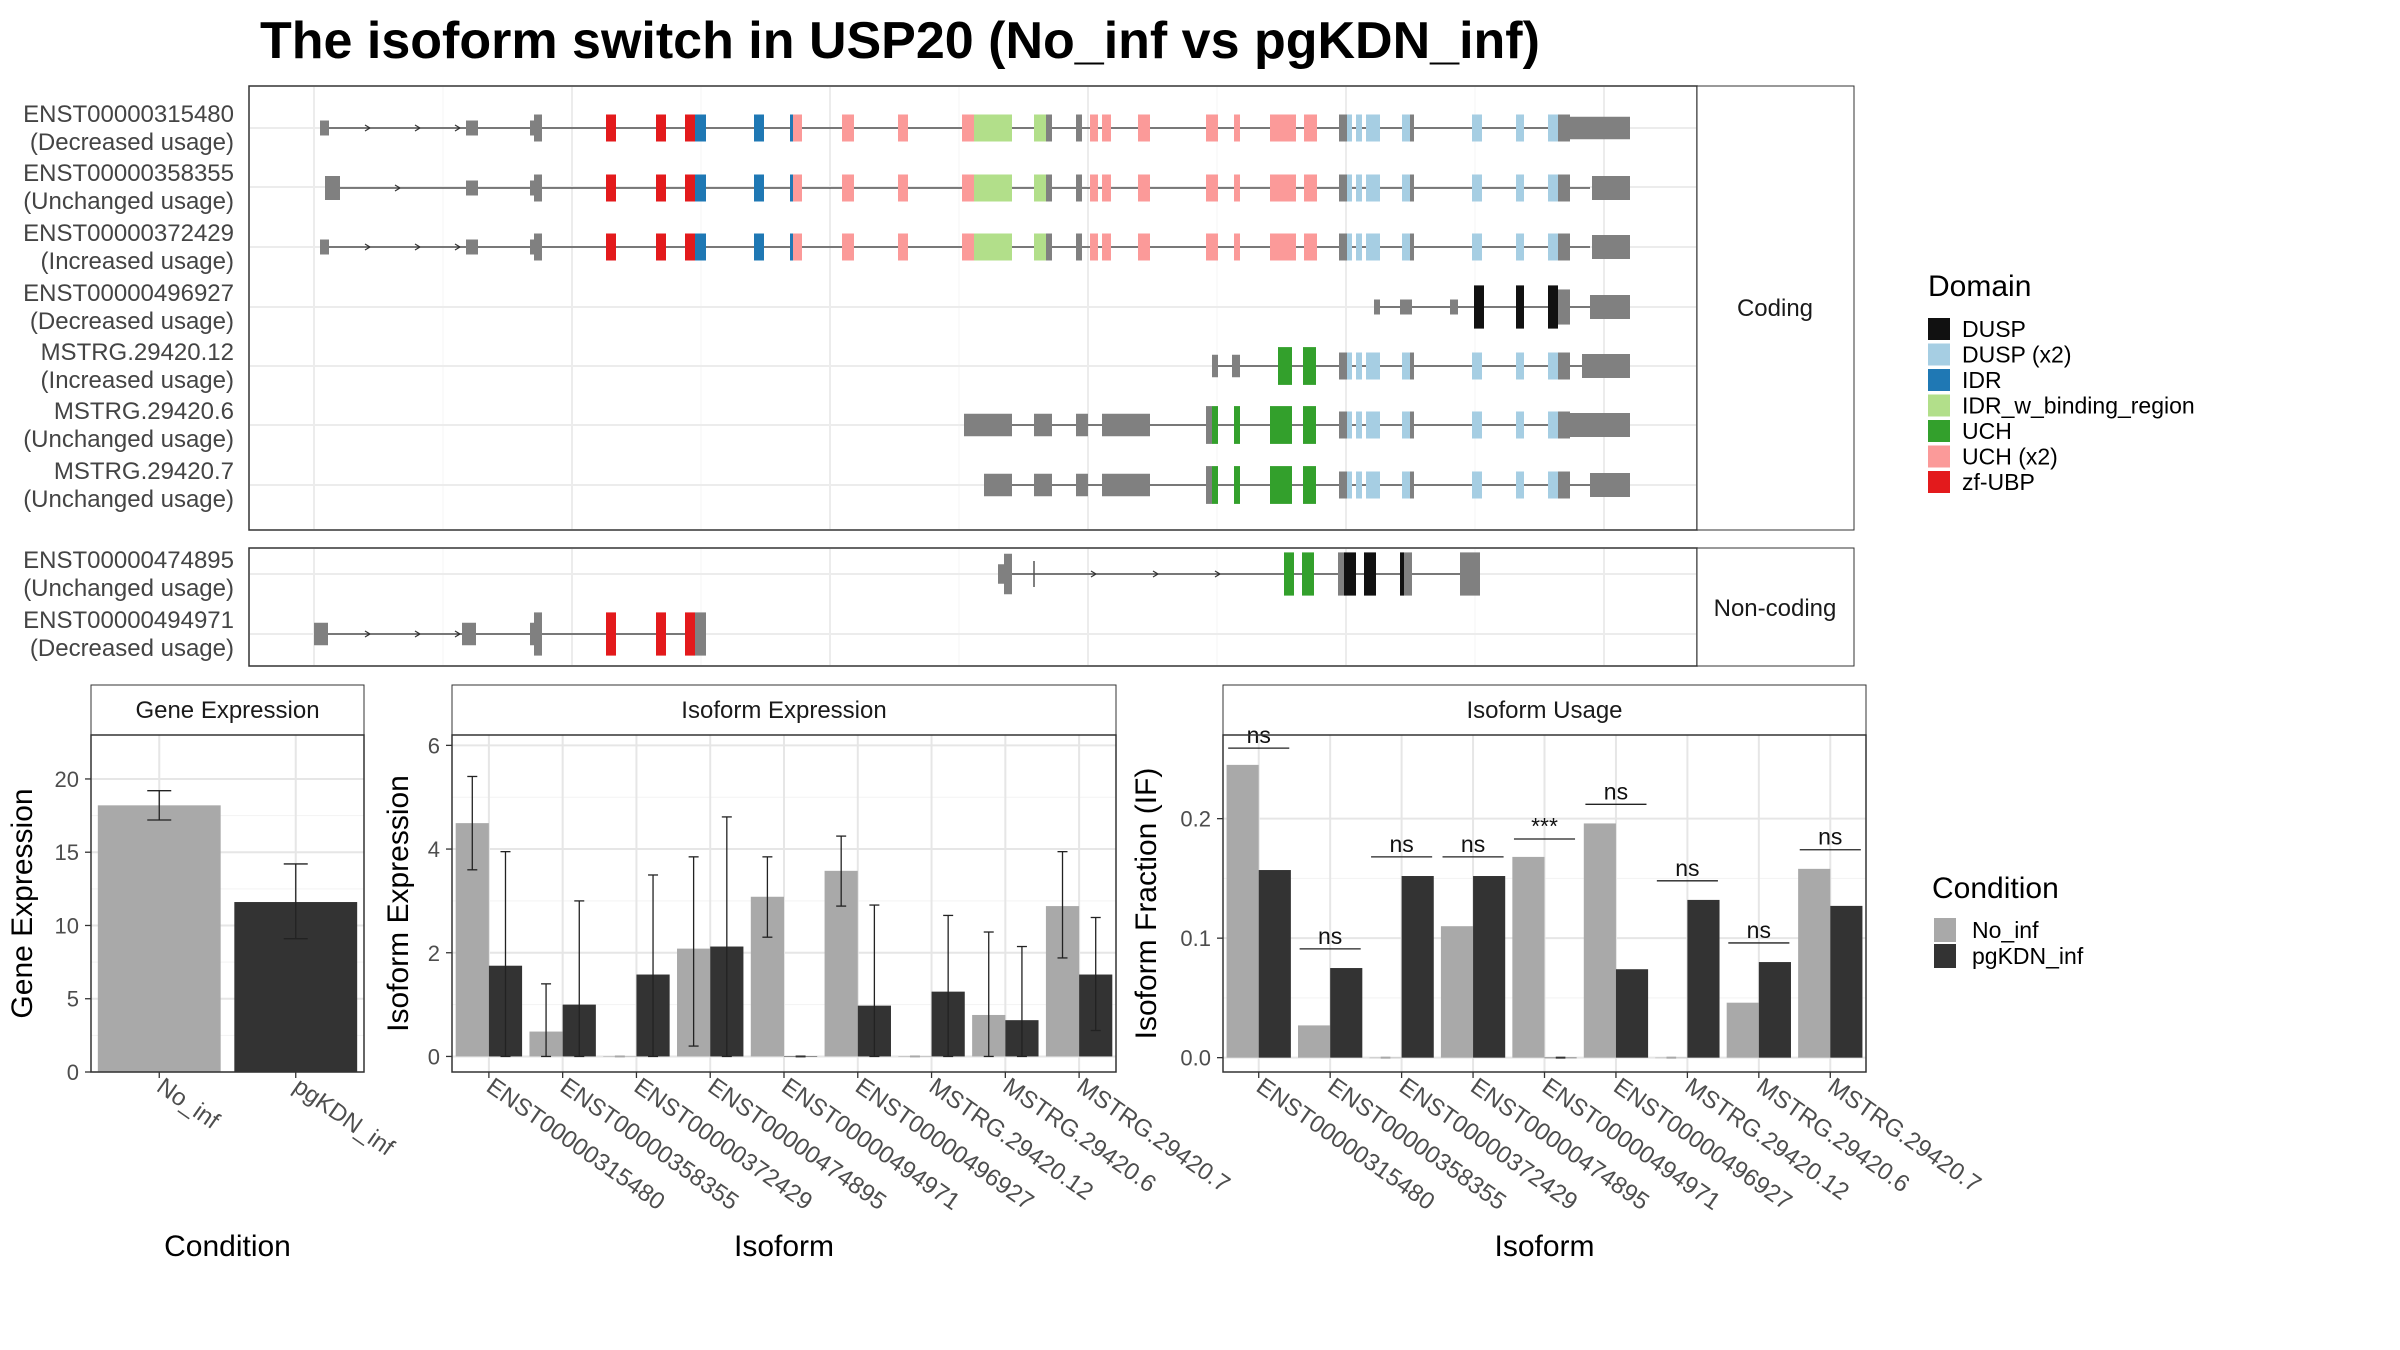 The image size is (2400, 1350). What do you see at coordinates (22, 903) in the screenshot?
I see `y-axis-title: Gene Expression` at bounding box center [22, 903].